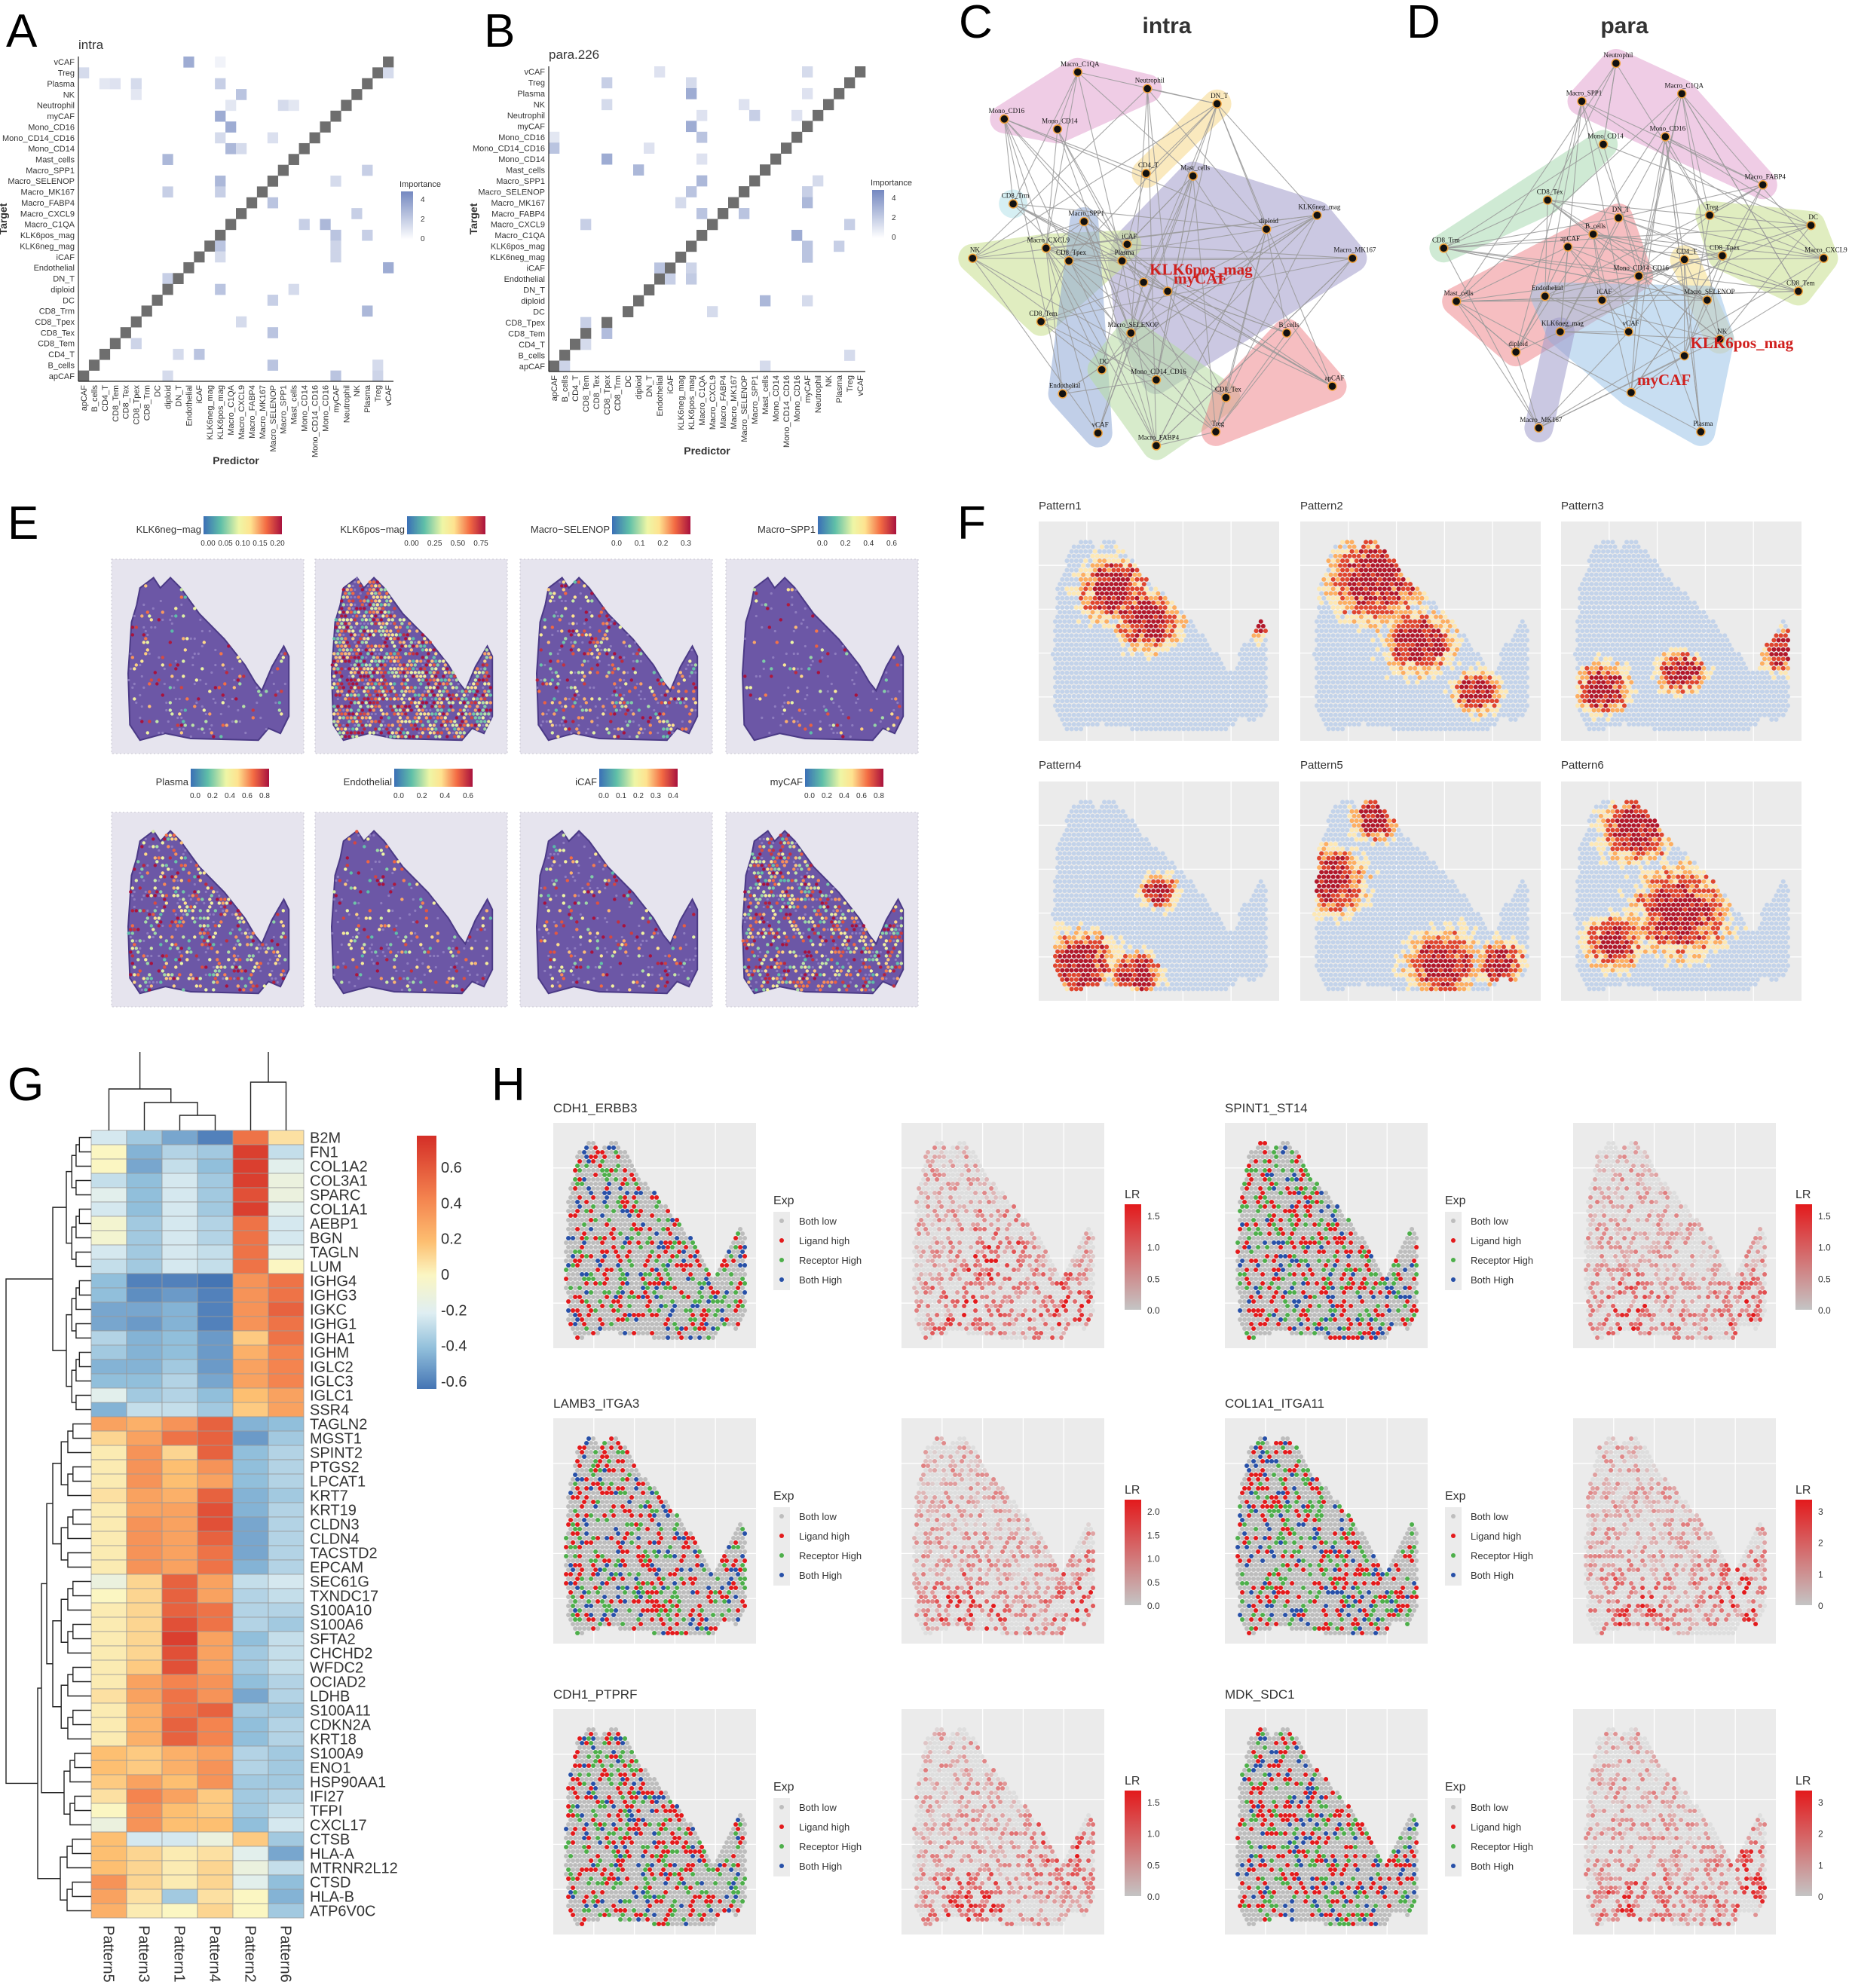 Image resolution: width=1849 pixels, height=1988 pixels. What do you see at coordinates (137, 405) in the screenshot?
I see `x-tick-label: CD8_Tpex` at bounding box center [137, 405].